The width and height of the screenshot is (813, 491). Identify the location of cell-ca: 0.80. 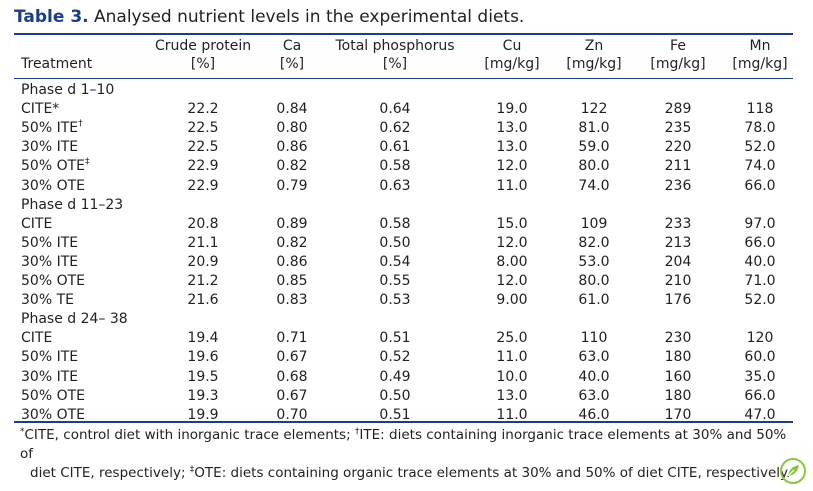
(292, 128).